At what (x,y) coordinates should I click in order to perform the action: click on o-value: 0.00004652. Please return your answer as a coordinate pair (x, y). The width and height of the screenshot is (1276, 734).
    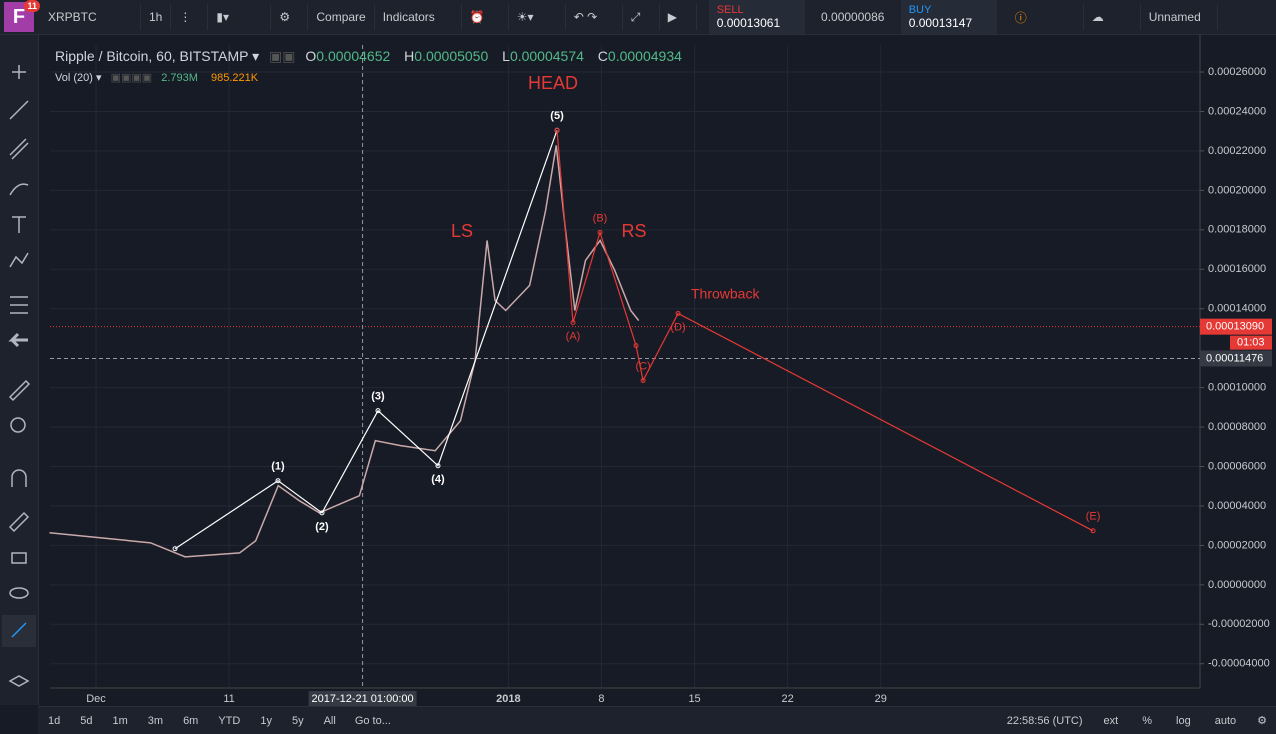
    Looking at the image, I should click on (353, 56).